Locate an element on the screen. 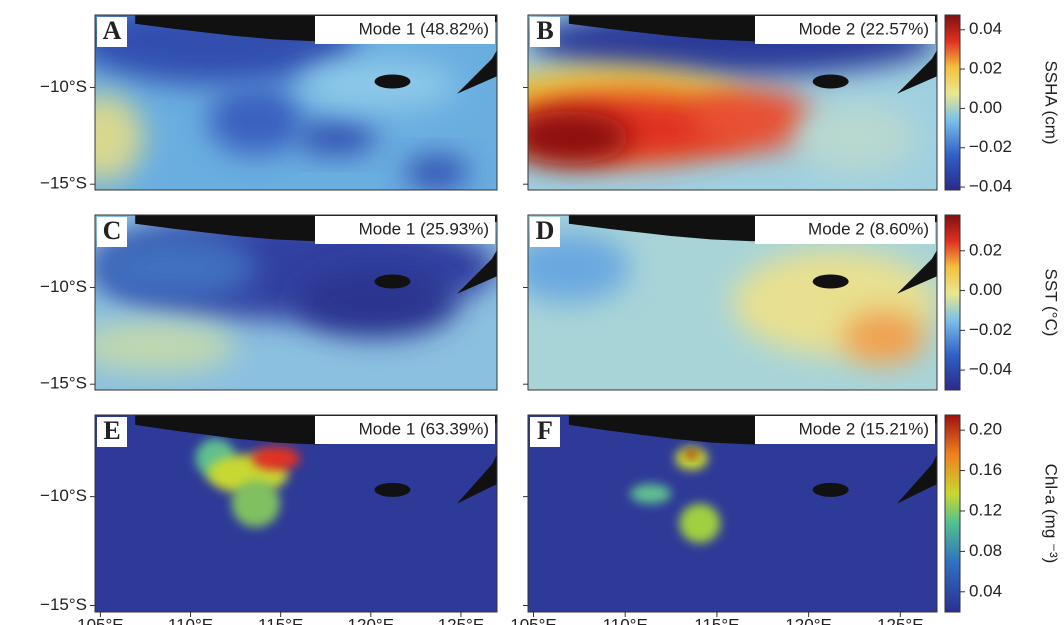  map-panel: D Mode 2 (8.60%) is located at coordinates (730, 302).